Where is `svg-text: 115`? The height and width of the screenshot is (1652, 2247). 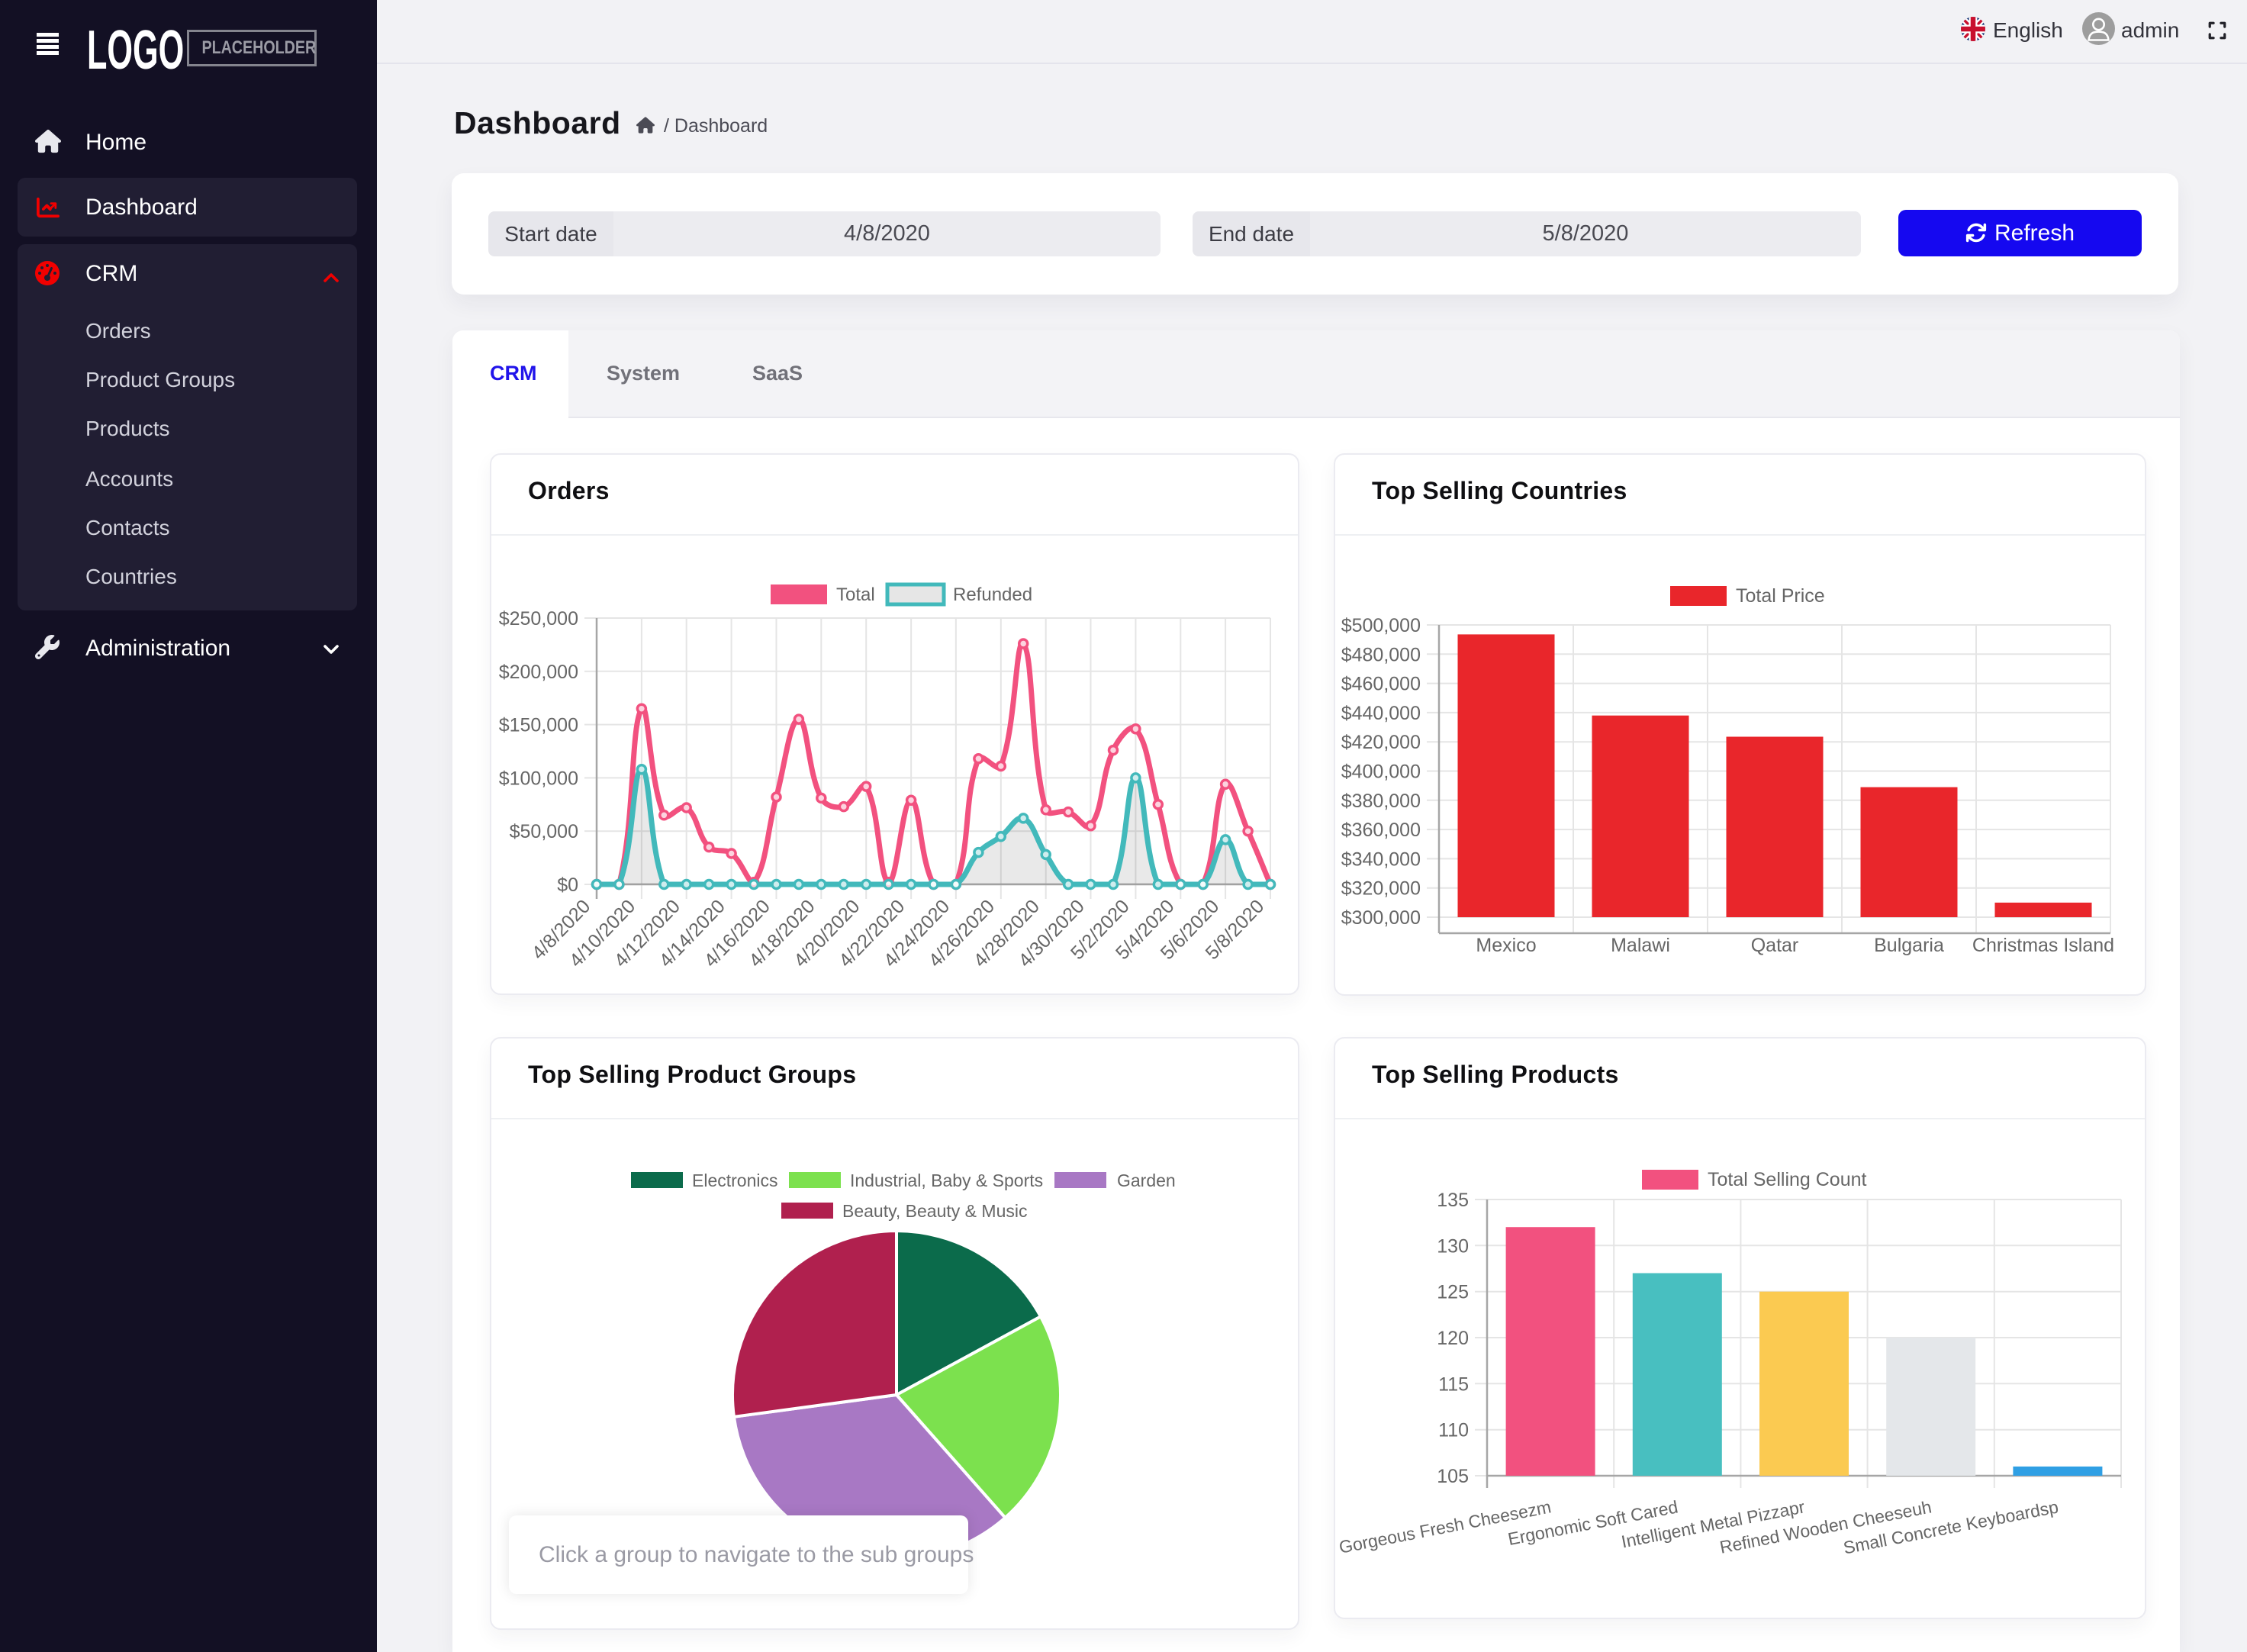
svg-text: 115 is located at coordinates (1453, 1384).